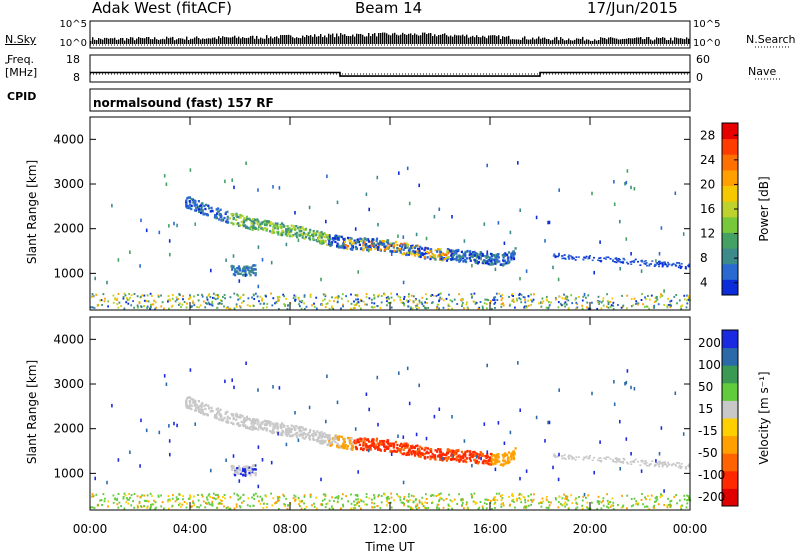  Describe the element at coordinates (73, 43) in the screenshot. I see `noise-ytick-left: 10^0` at that location.